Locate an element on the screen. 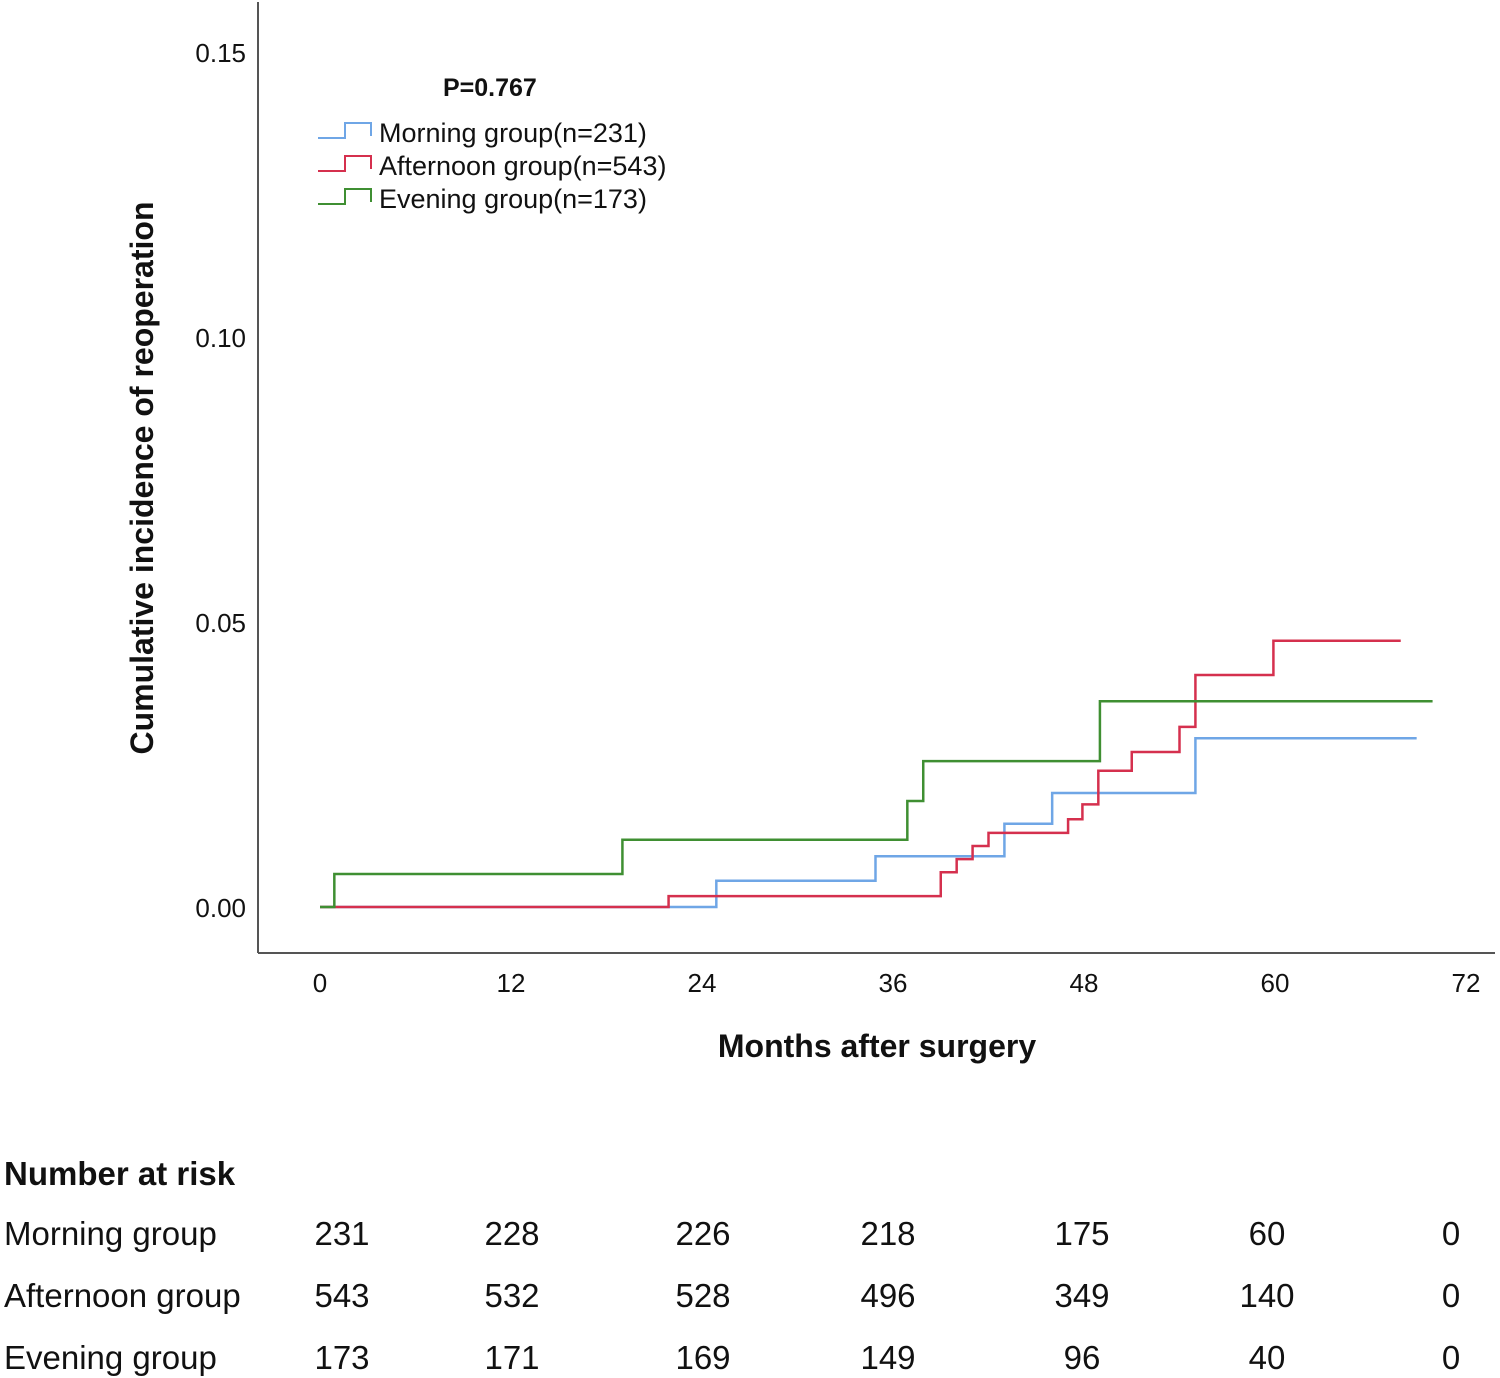 This screenshot has width=1500, height=1378. p-value-annotation: P=0.767 is located at coordinates (490, 88).